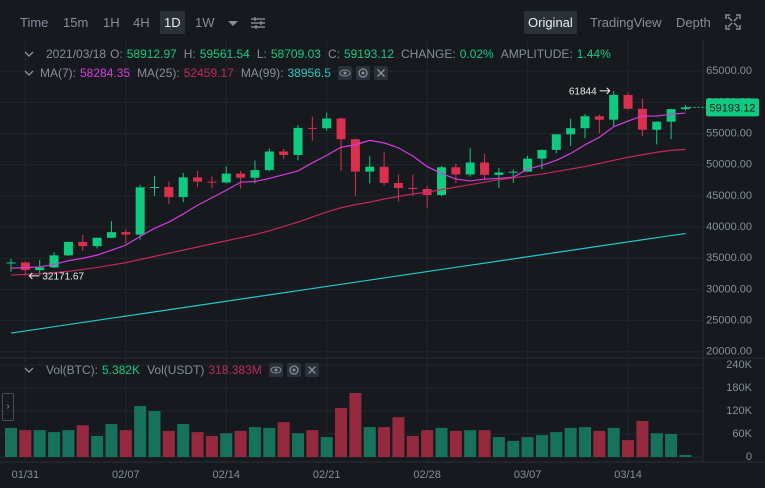 The height and width of the screenshot is (488, 765). I want to click on x-tick-label: 03/07, so click(528, 475).